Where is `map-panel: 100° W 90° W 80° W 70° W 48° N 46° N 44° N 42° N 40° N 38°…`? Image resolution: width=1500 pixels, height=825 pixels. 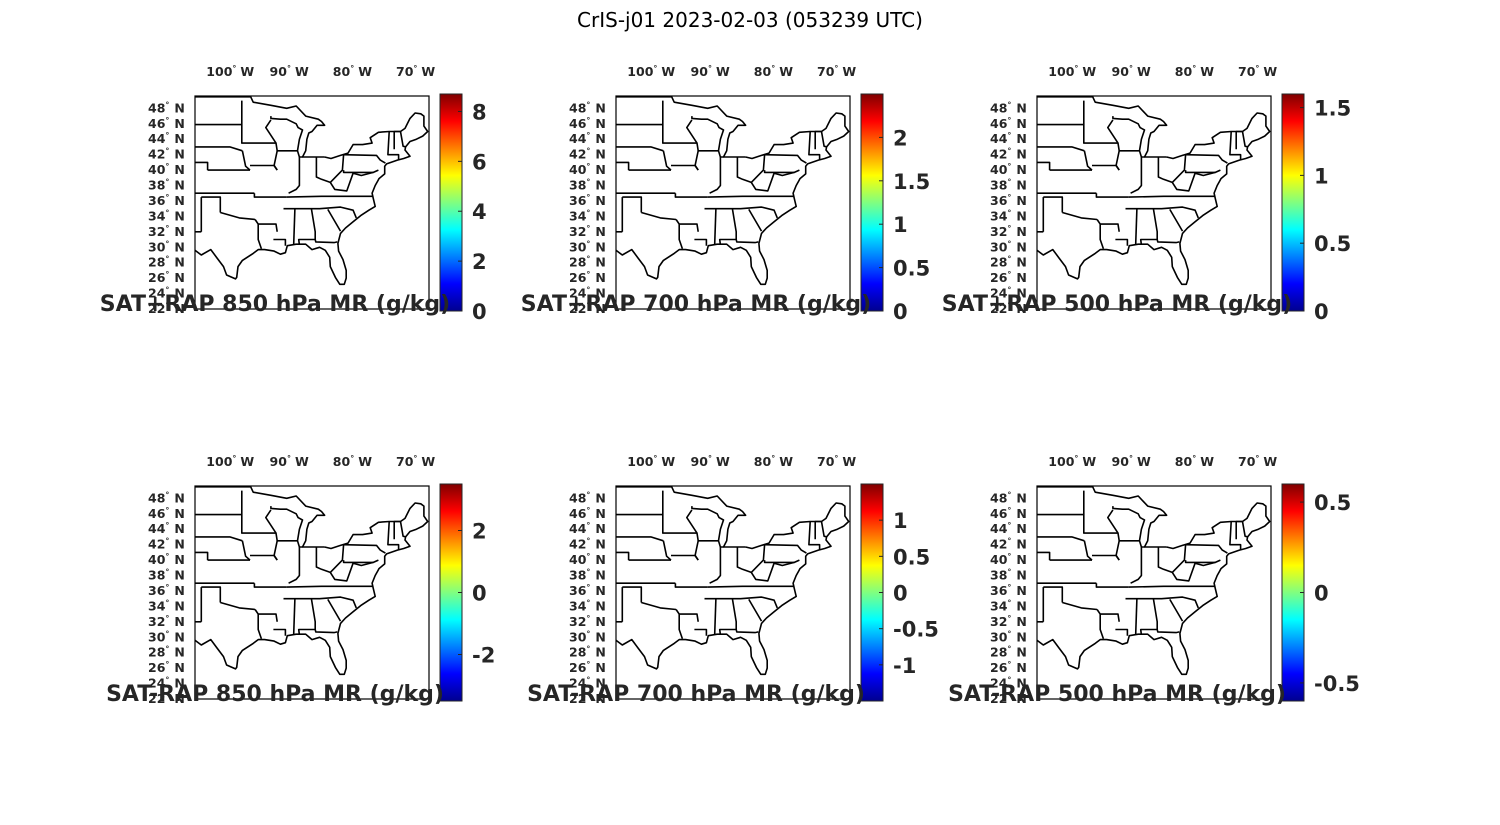
map-panel: 100° W 90° W 80° W 70° W 48° N 46° N 44° N 42° N 40° N 38°… is located at coordinates (1147, 200).